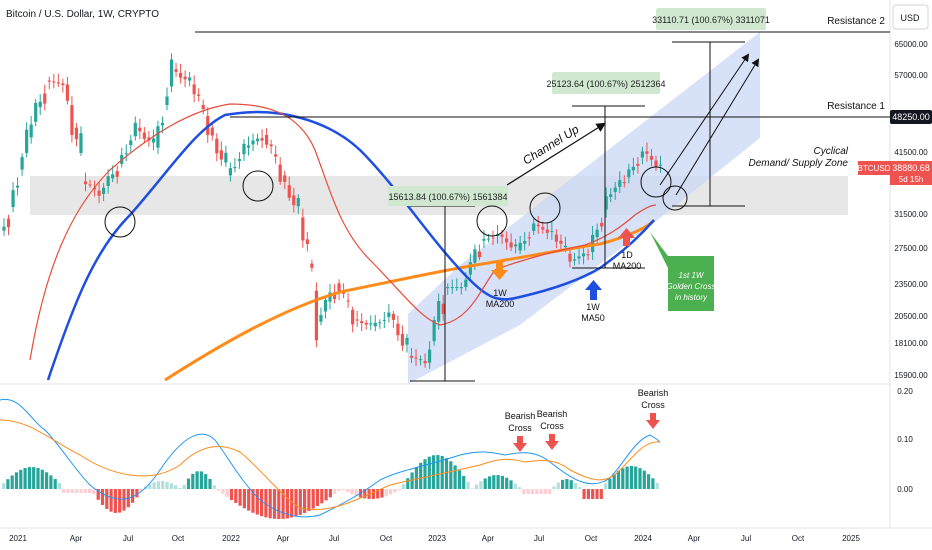 The height and width of the screenshot is (550, 932). I want to click on bearish-cross-3-arrow, so click(653, 421).